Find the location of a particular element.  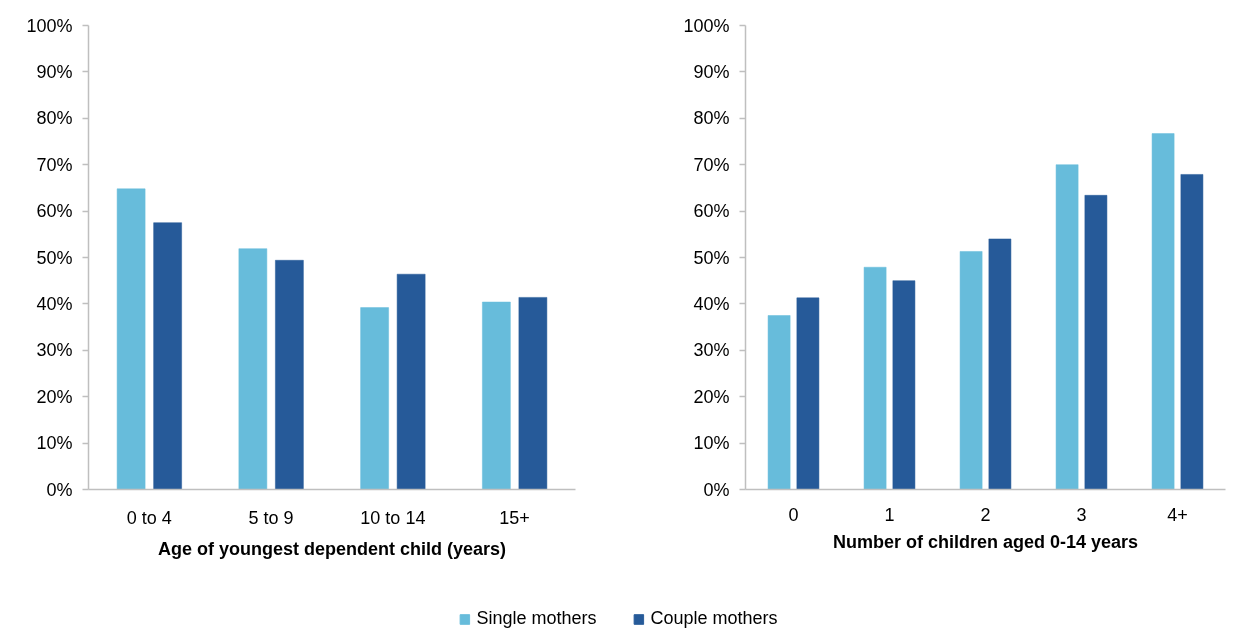

x-tick-label: 5 to 9 is located at coordinates (271, 517).